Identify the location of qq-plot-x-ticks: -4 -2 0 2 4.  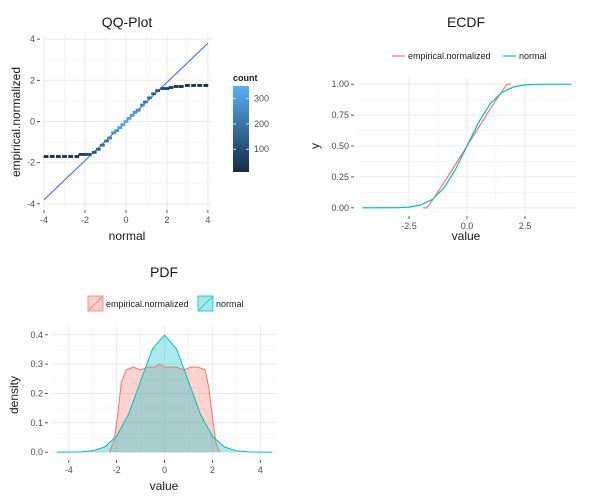
(125, 217).